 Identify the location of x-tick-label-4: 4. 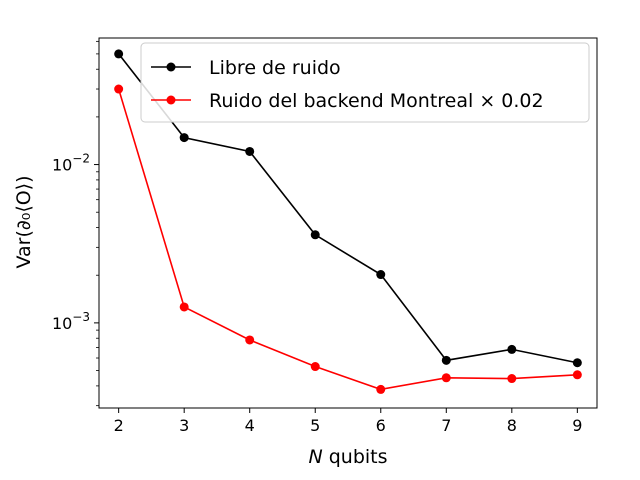
(250, 425).